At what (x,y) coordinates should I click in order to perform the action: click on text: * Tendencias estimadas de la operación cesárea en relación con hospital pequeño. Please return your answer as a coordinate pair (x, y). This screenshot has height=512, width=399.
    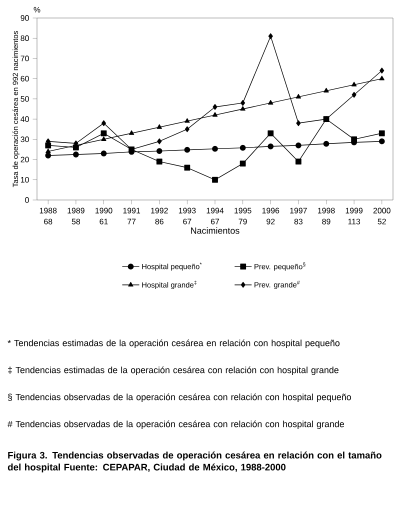
    Looking at the image, I should click on (174, 344).